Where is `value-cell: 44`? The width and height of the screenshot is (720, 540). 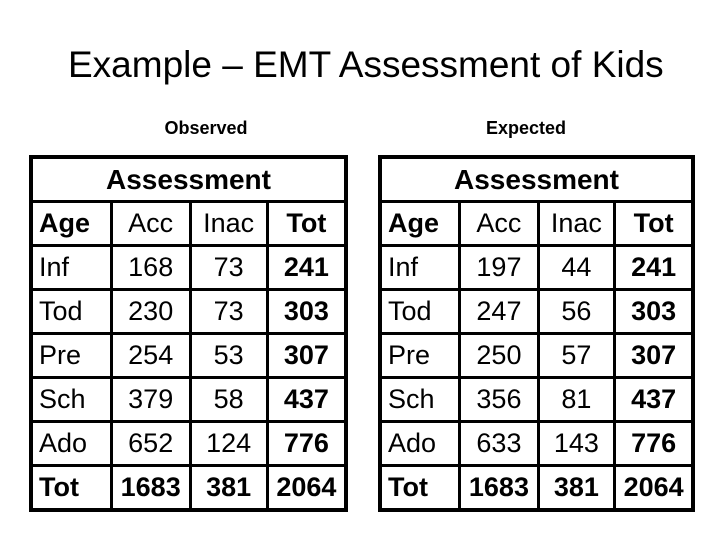
value-cell: 44 is located at coordinates (576, 267).